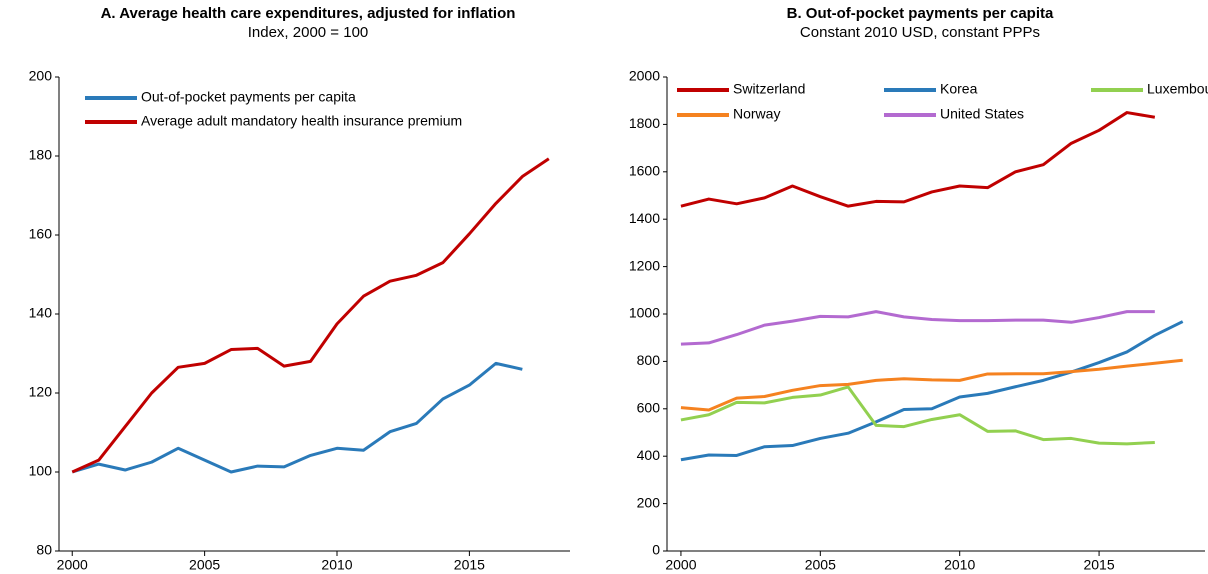 This screenshot has width=1208, height=574. Describe the element at coordinates (756, 114) in the screenshot. I see `legend-label: Norway` at that location.